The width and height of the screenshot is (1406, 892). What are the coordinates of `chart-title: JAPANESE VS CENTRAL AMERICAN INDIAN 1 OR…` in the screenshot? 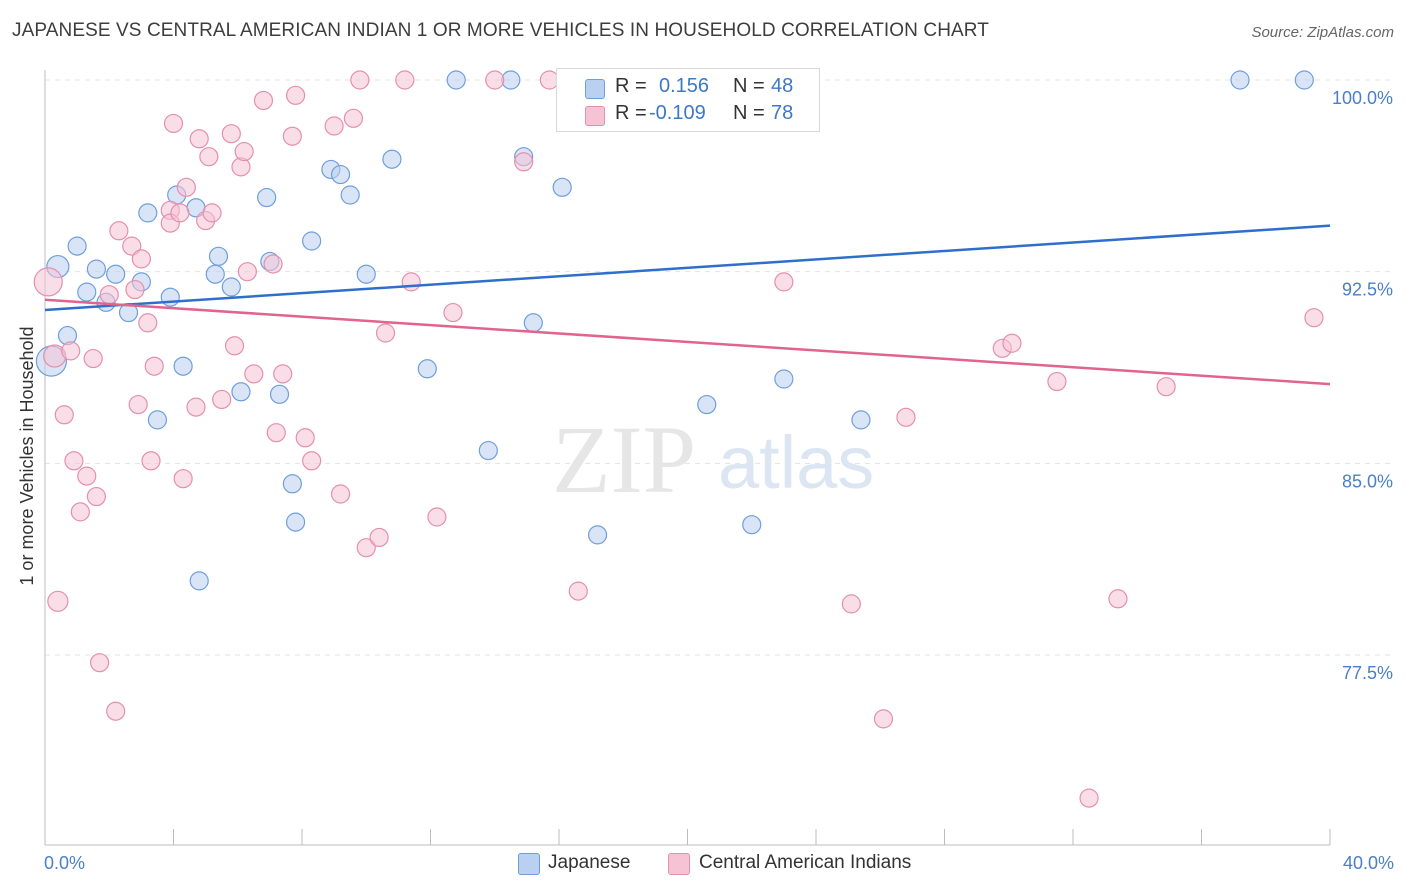 It's located at (500, 30).